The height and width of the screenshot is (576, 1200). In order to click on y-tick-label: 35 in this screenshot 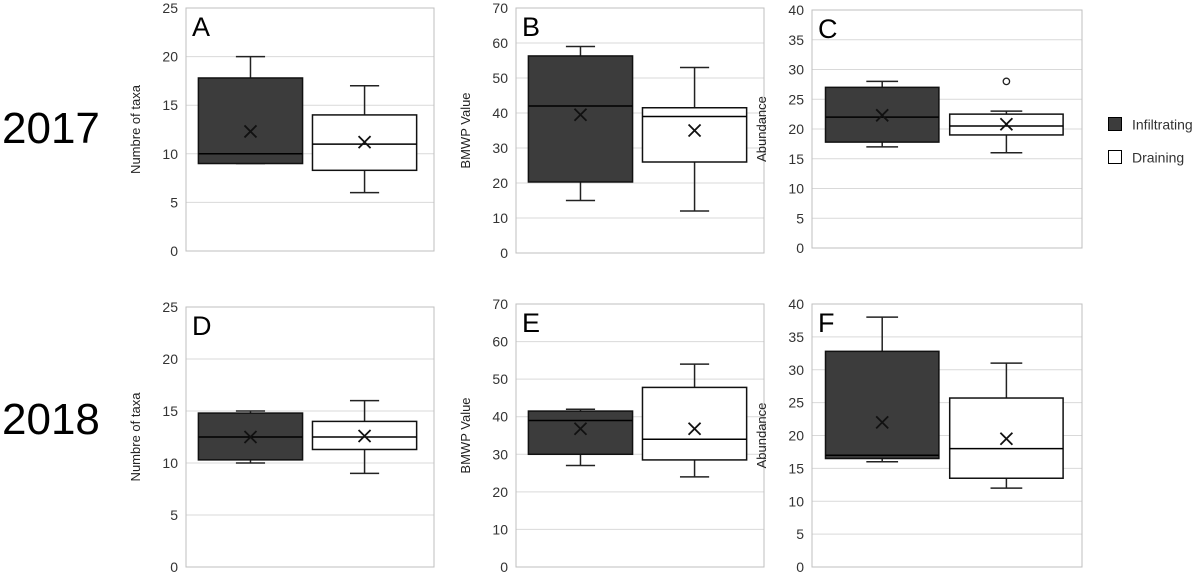, I will do `click(796, 337)`.